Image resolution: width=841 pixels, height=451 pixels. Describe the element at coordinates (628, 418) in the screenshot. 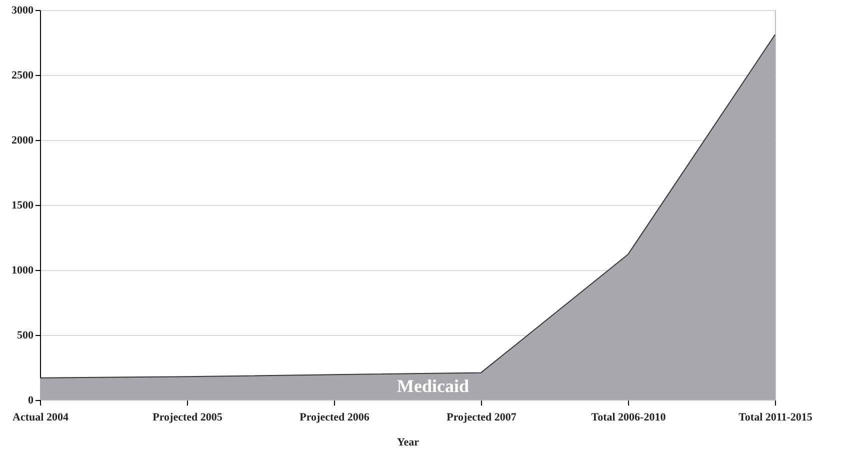

I see `x-tick-label: Total 2006-2010` at that location.